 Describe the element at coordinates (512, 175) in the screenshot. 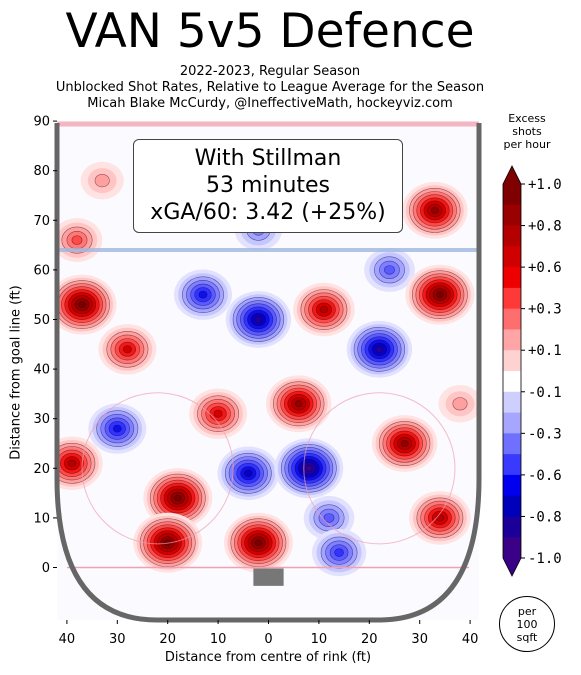

I see `colorbar-top-arrow` at that location.